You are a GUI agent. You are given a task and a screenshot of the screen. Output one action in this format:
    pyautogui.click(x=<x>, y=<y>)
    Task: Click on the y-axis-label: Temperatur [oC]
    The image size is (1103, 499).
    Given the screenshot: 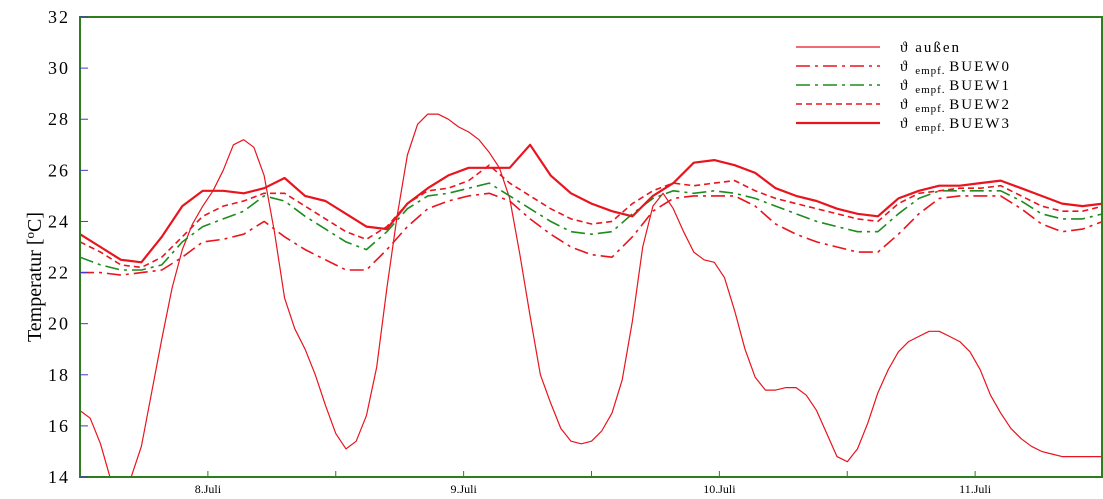 What is the action you would take?
    pyautogui.click(x=34, y=277)
    